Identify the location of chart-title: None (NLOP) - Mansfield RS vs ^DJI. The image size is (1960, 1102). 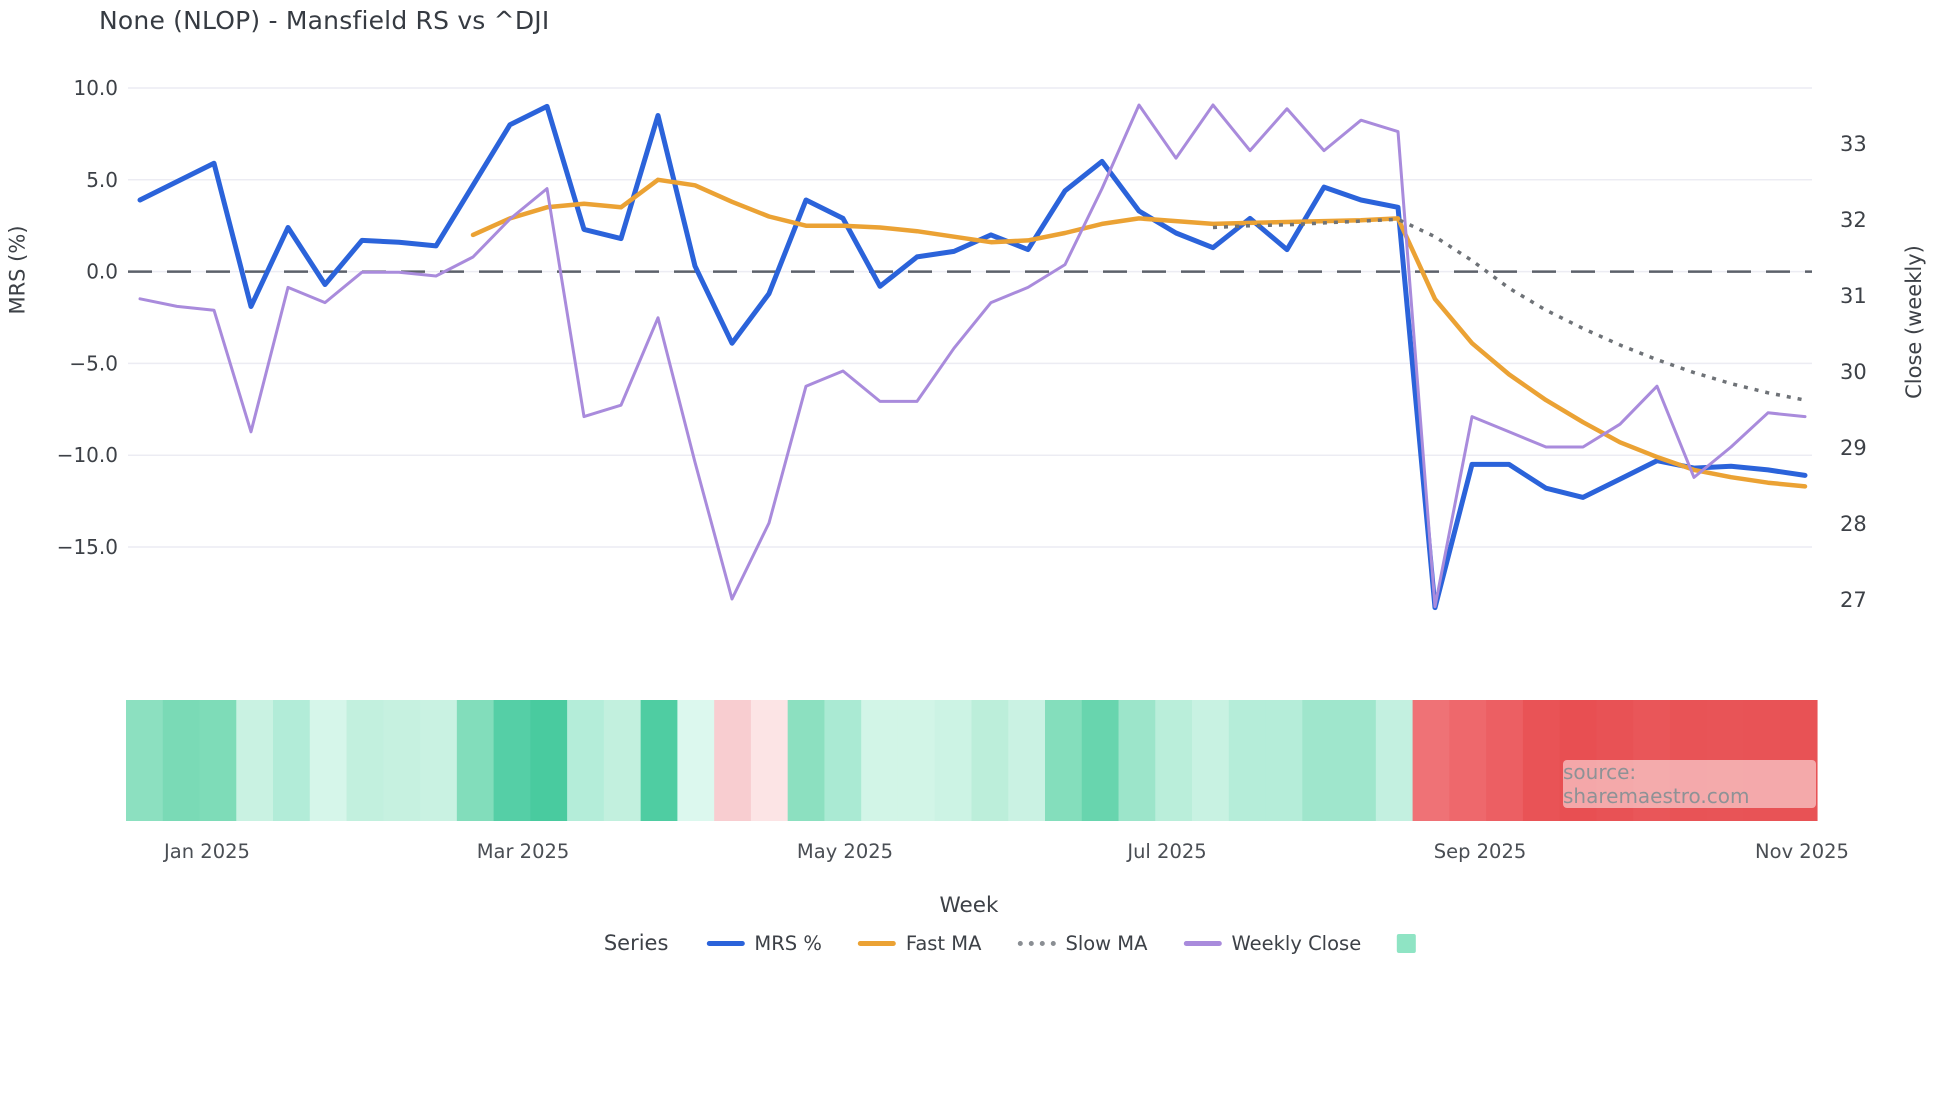
(324, 20).